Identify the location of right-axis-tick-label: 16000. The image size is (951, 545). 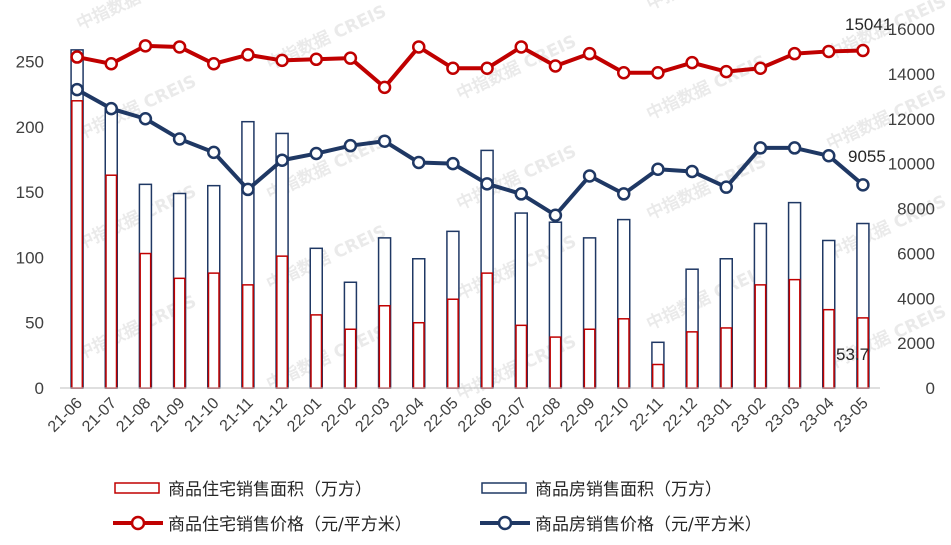
(911, 29).